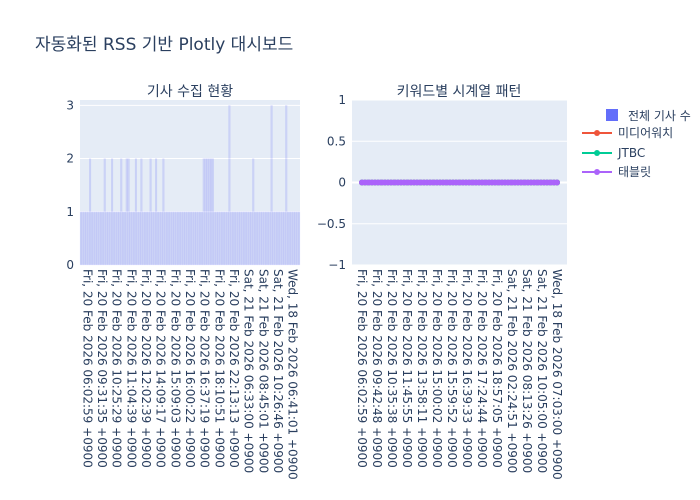  Describe the element at coordinates (613, 153) in the screenshot. I see `legend-item-jtbc: JTBC` at that location.